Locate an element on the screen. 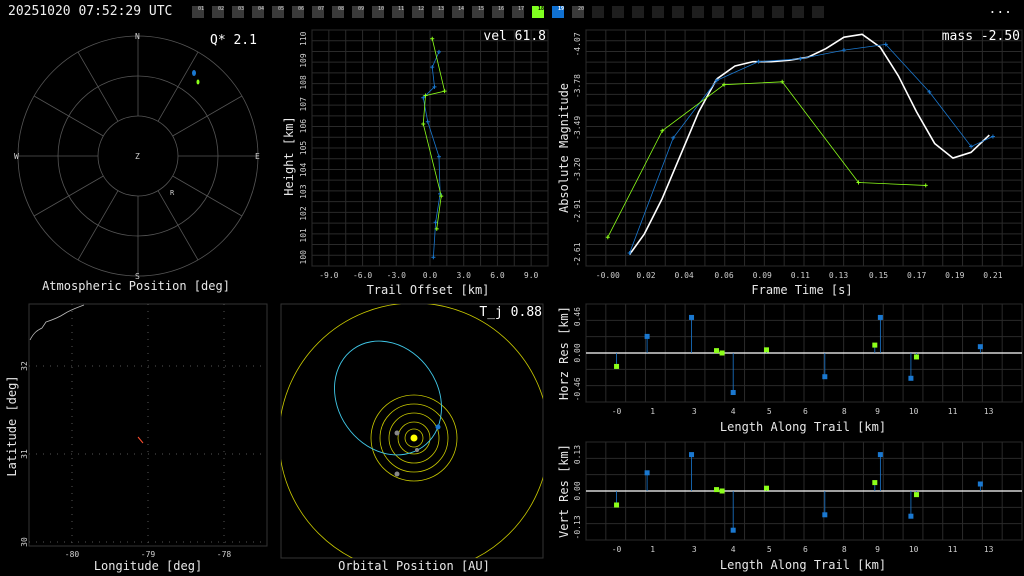  lightcurve-blue-series is located at coordinates (811, 148).